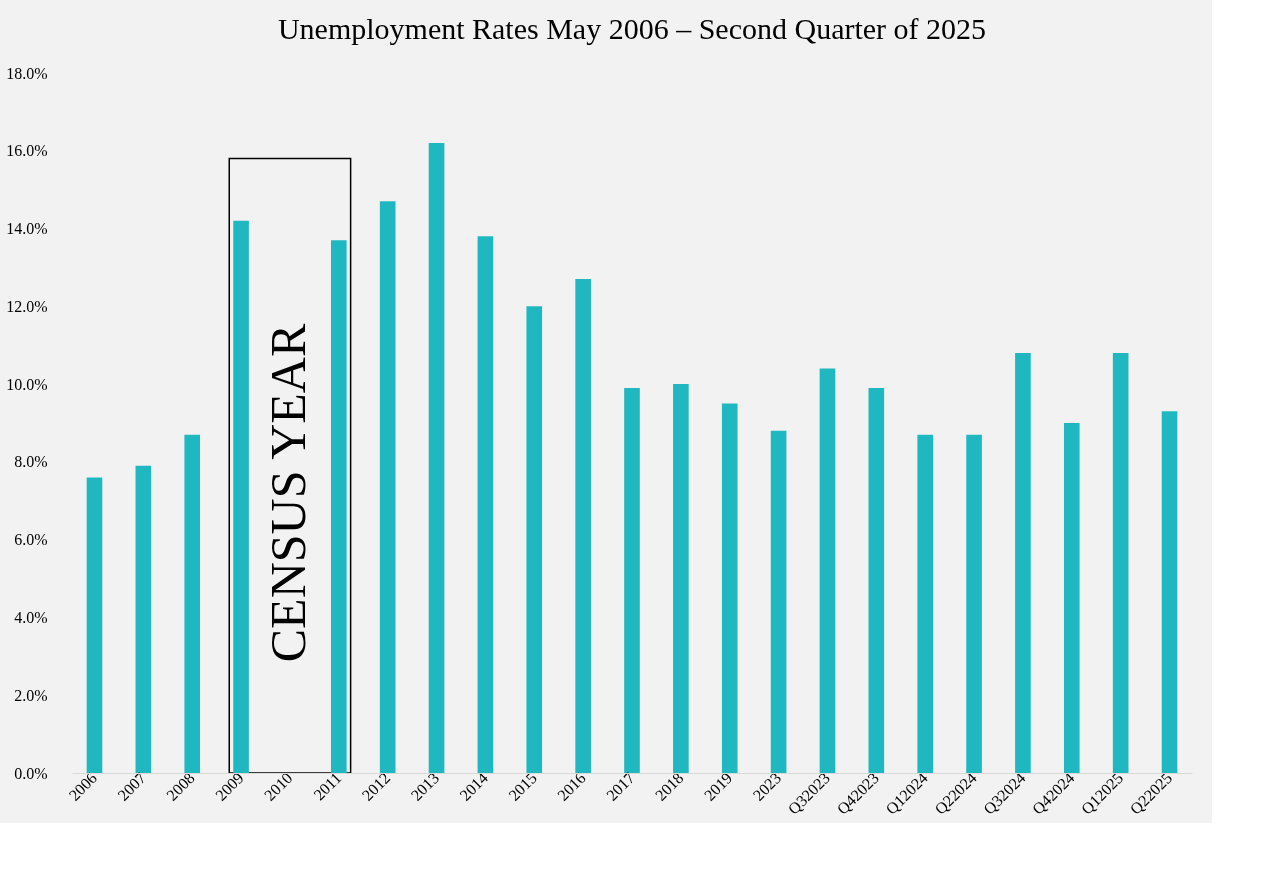 This screenshot has height=888, width=1281. Describe the element at coordinates (327, 786) in the screenshot. I see `x-tick-label: 2011` at that location.